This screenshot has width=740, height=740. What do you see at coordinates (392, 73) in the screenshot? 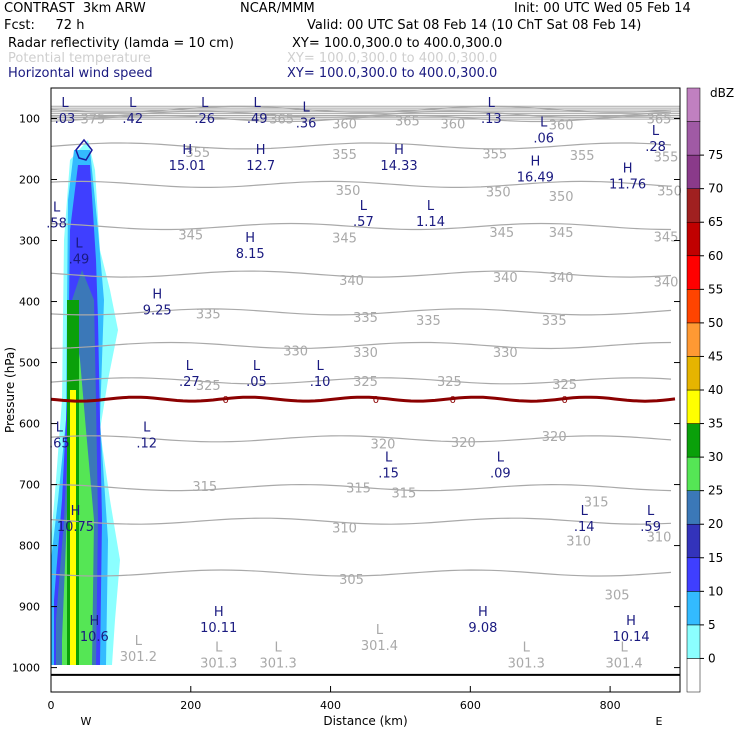
I see `field3-xy: XY= 100.0,300.0 to 400.0,300.0` at bounding box center [392, 73].